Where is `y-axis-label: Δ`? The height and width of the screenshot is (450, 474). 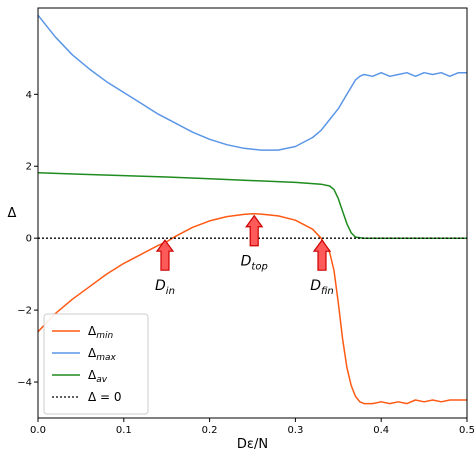 y-axis-label: Δ is located at coordinates (12, 213).